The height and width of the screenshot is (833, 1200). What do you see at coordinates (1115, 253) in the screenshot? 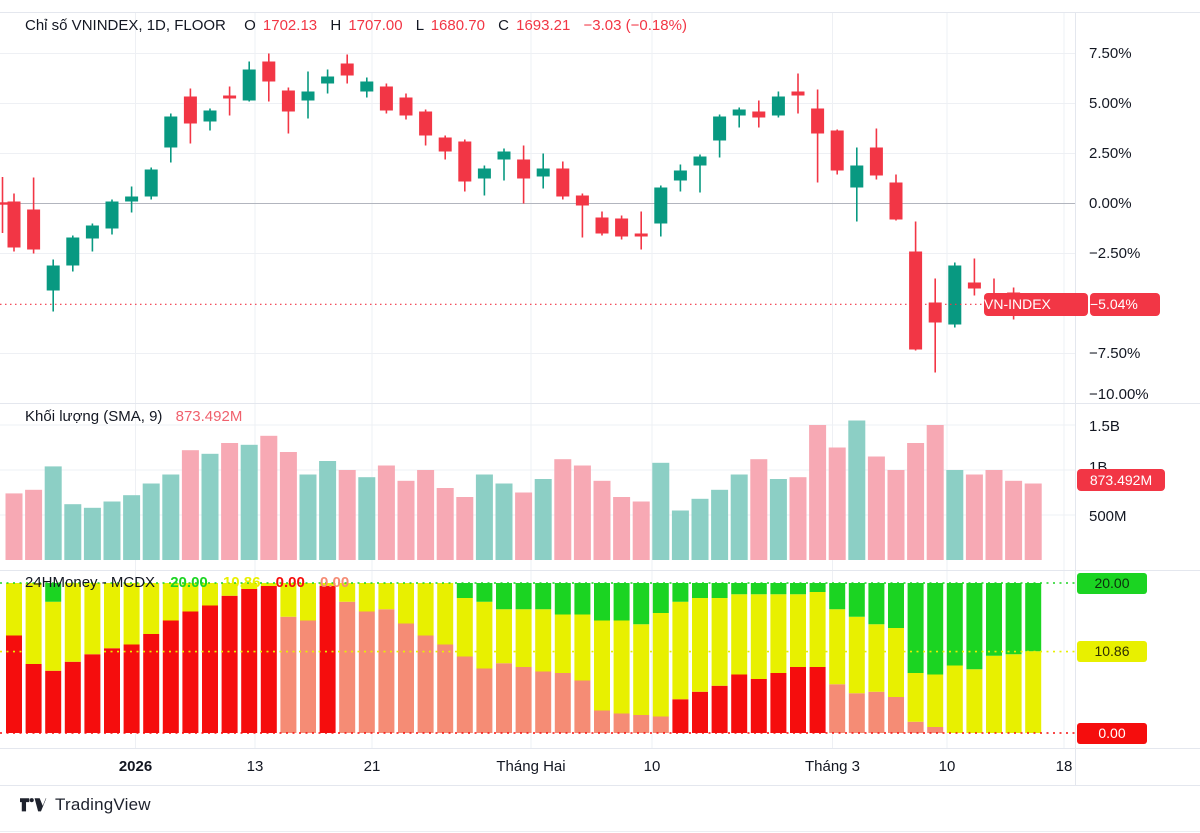
I see `price-axis-label: −2.50%` at bounding box center [1115, 253].